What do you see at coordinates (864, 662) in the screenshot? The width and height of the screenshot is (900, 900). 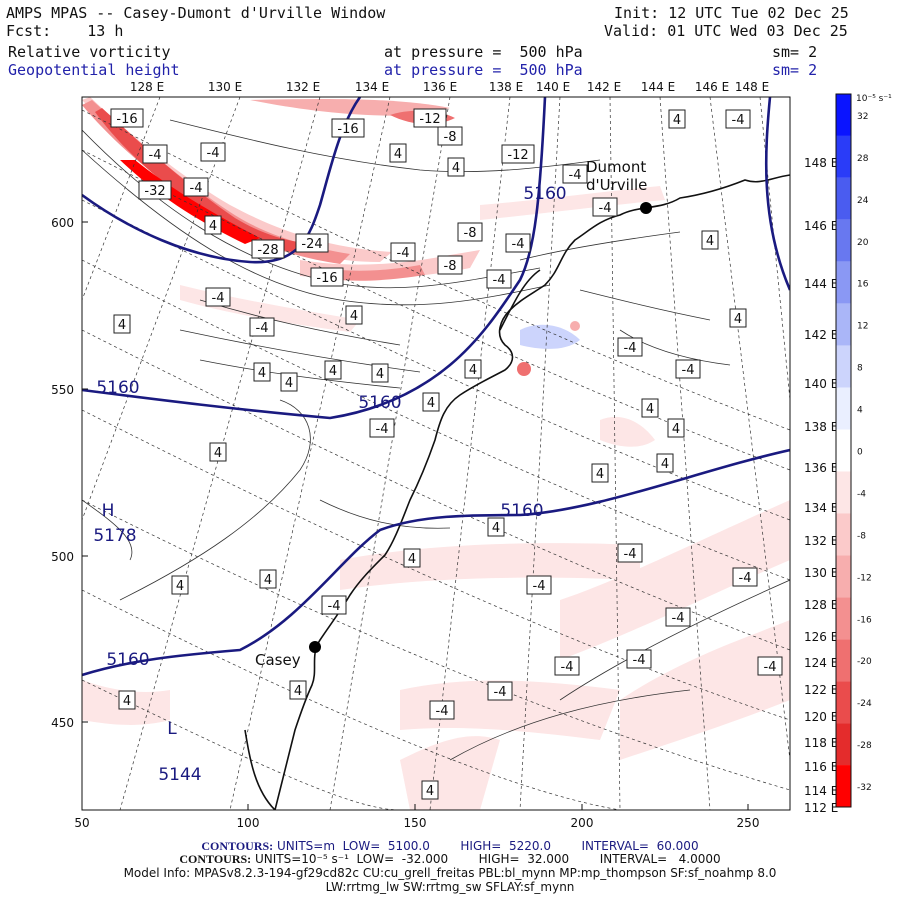 I see `colorbar-level: -20` at bounding box center [864, 662].